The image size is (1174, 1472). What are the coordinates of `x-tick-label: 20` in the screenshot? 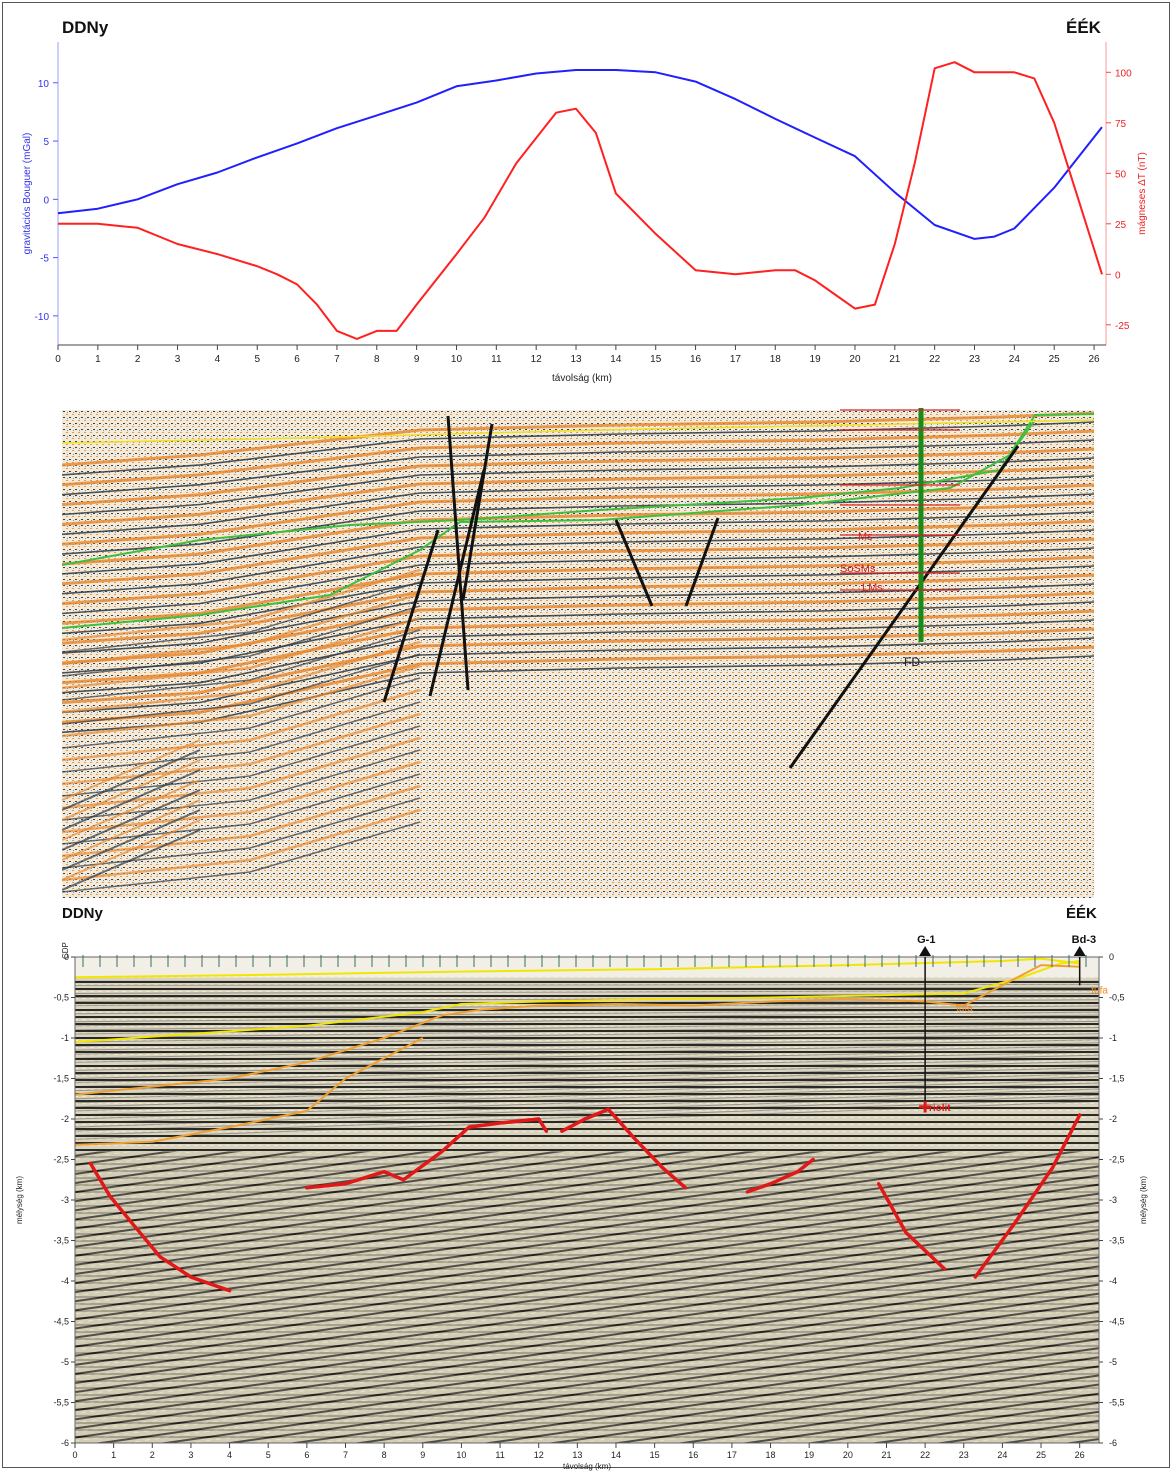 It's located at (848, 1455).